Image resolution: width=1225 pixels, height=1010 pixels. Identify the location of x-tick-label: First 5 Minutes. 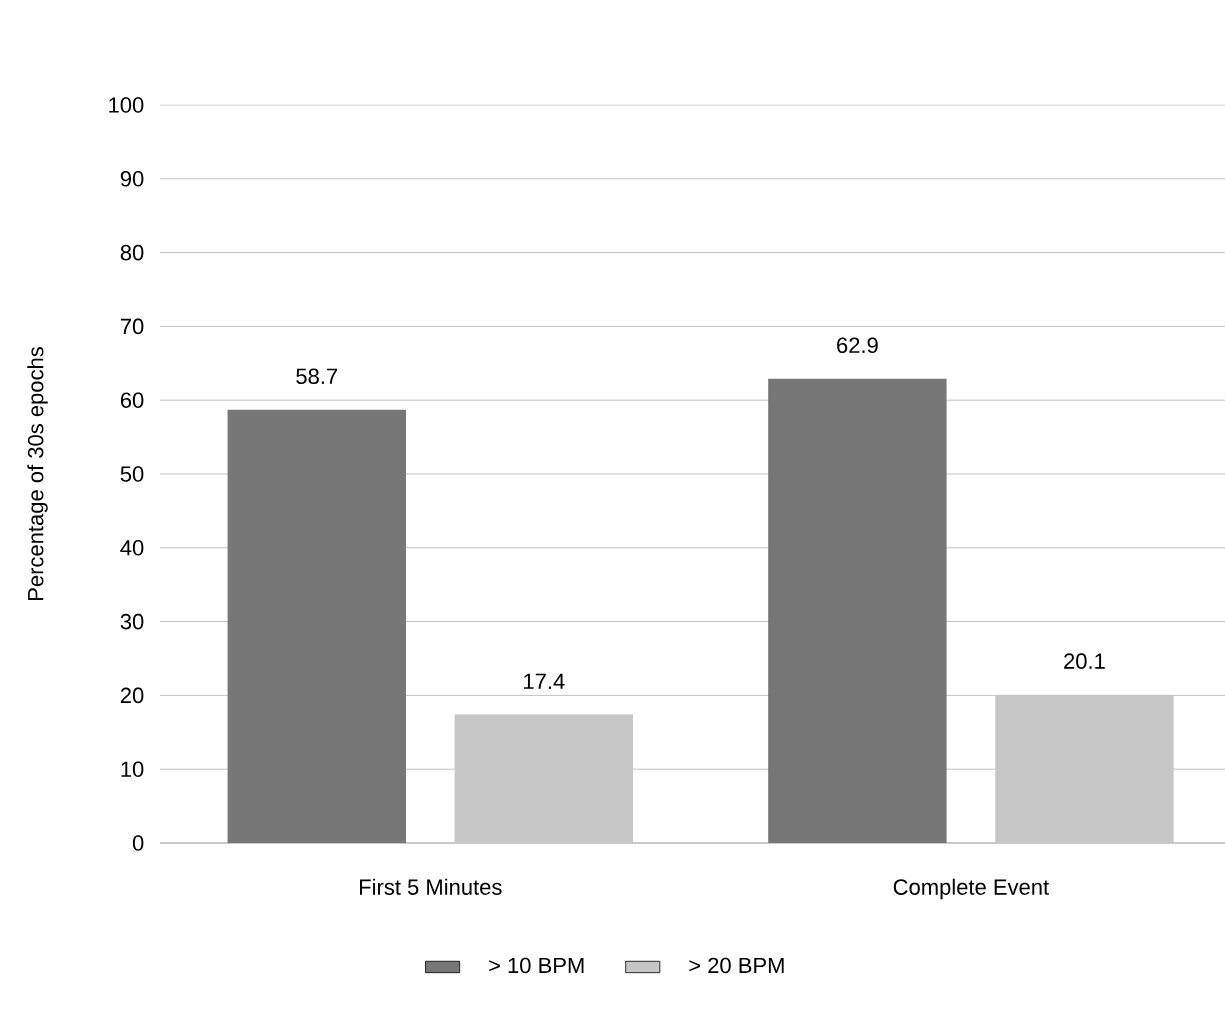
(431, 886).